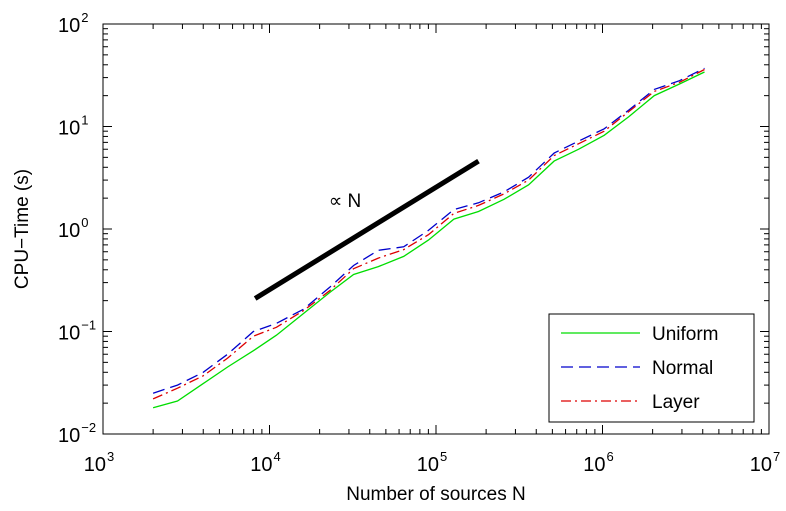  Describe the element at coordinates (277, 456) in the screenshot. I see `x-tick-exponent: 4` at that location.